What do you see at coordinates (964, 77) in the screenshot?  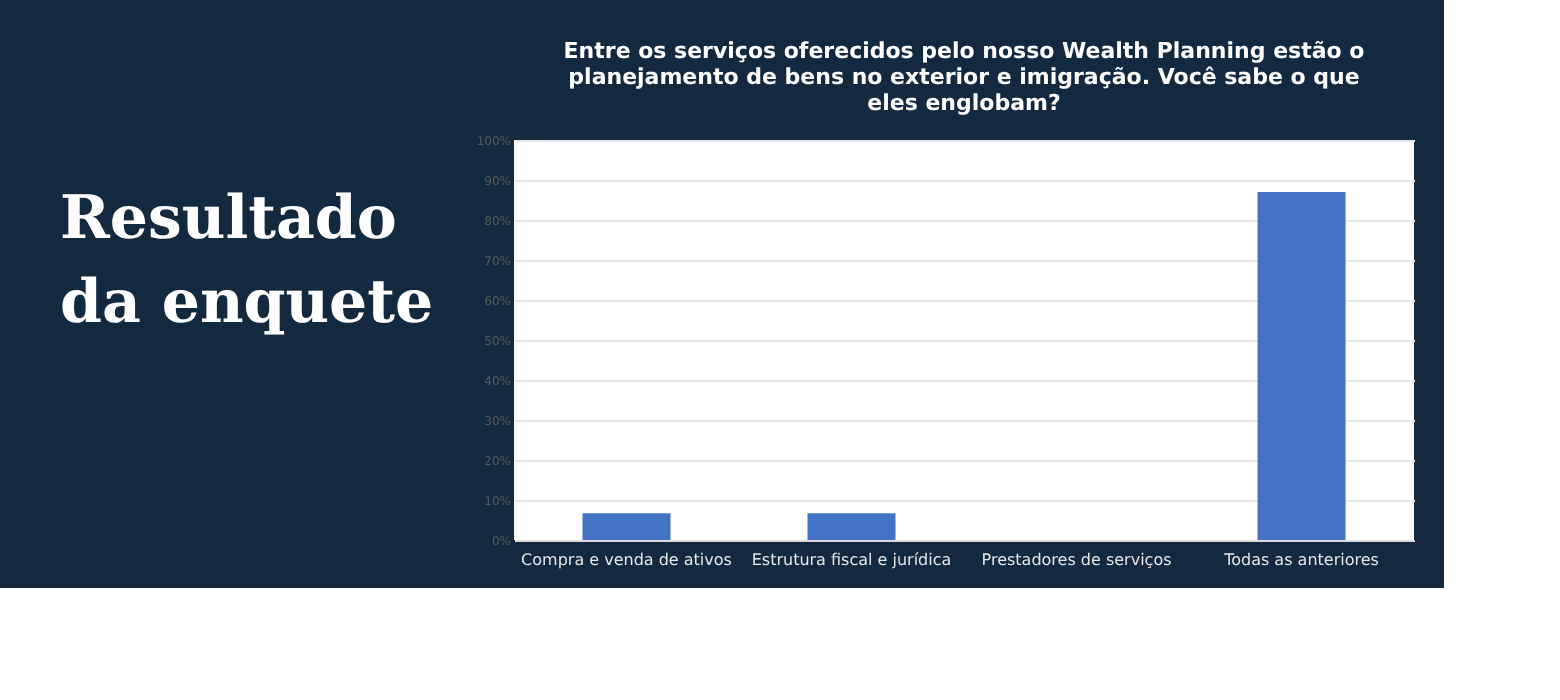 I see `text: planejamento de bens no exterior e imigração. Você sabe o que` at bounding box center [964, 77].